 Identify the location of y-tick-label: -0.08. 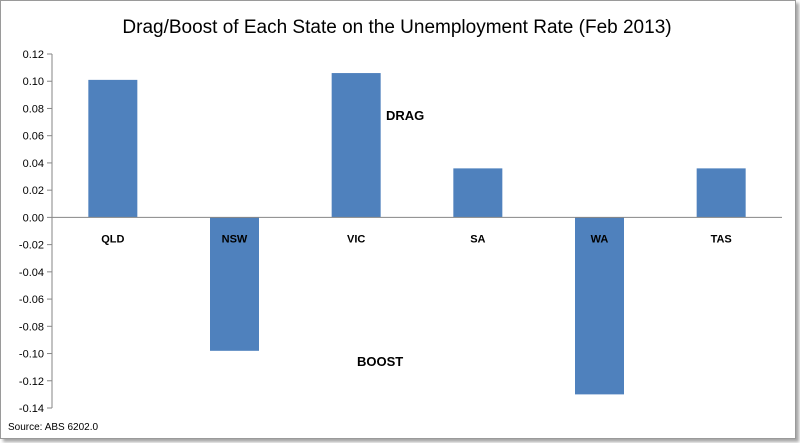
(31, 327).